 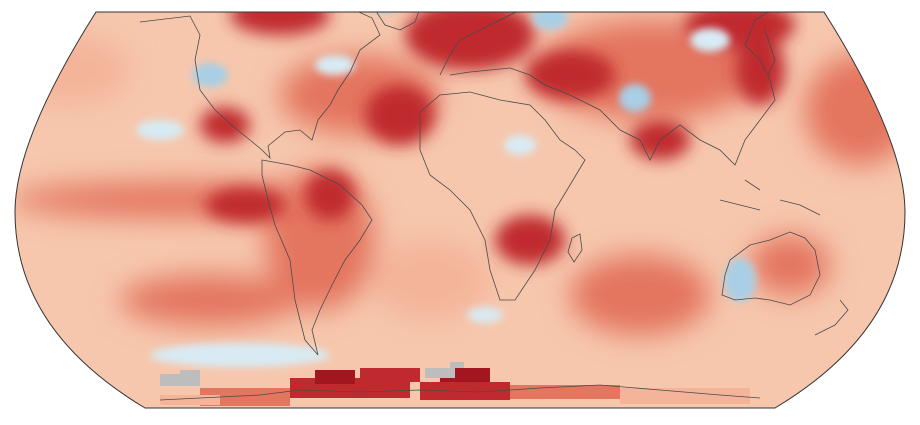 What do you see at coordinates (385, 12) in the screenshot?
I see `greenland-cool` at bounding box center [385, 12].